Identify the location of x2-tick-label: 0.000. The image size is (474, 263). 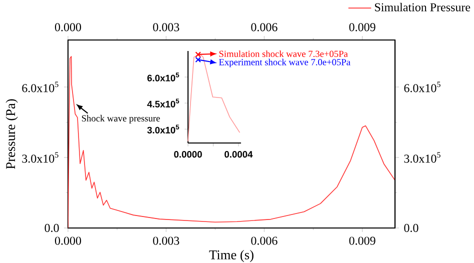
(68, 240).